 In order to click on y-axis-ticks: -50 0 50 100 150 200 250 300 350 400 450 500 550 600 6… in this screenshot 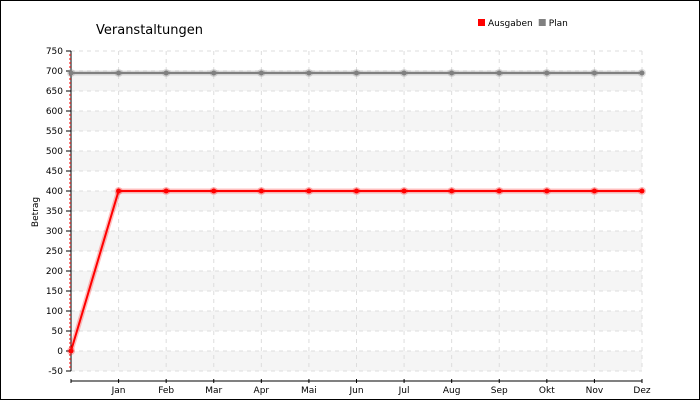, I will do `click(58, 212)`.